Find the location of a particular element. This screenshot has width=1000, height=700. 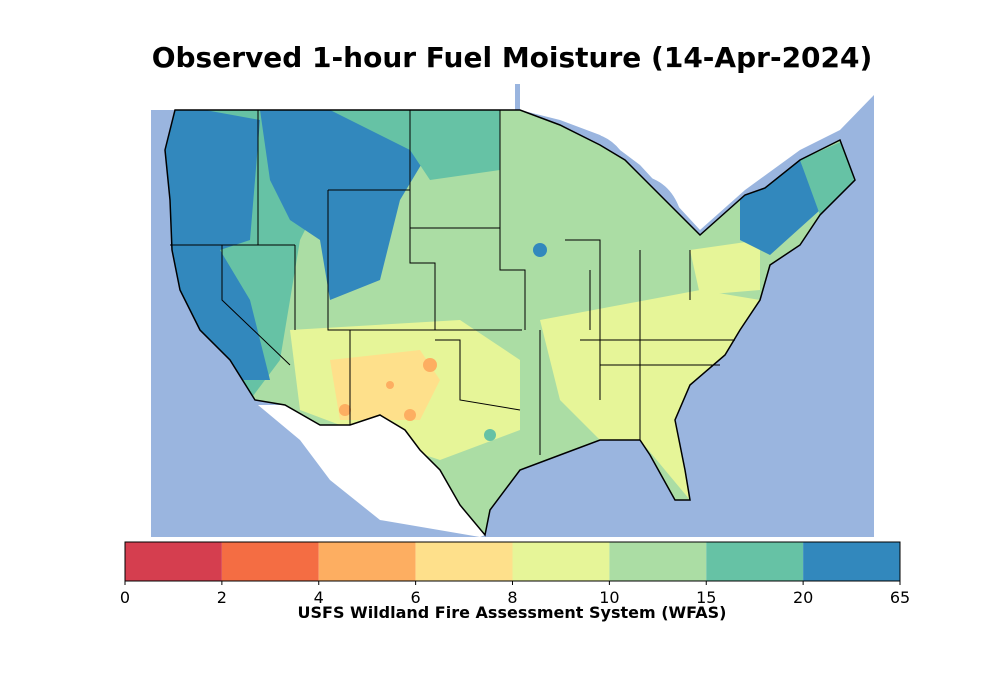

colorbar-tick-label: 10 is located at coordinates (609, 597).